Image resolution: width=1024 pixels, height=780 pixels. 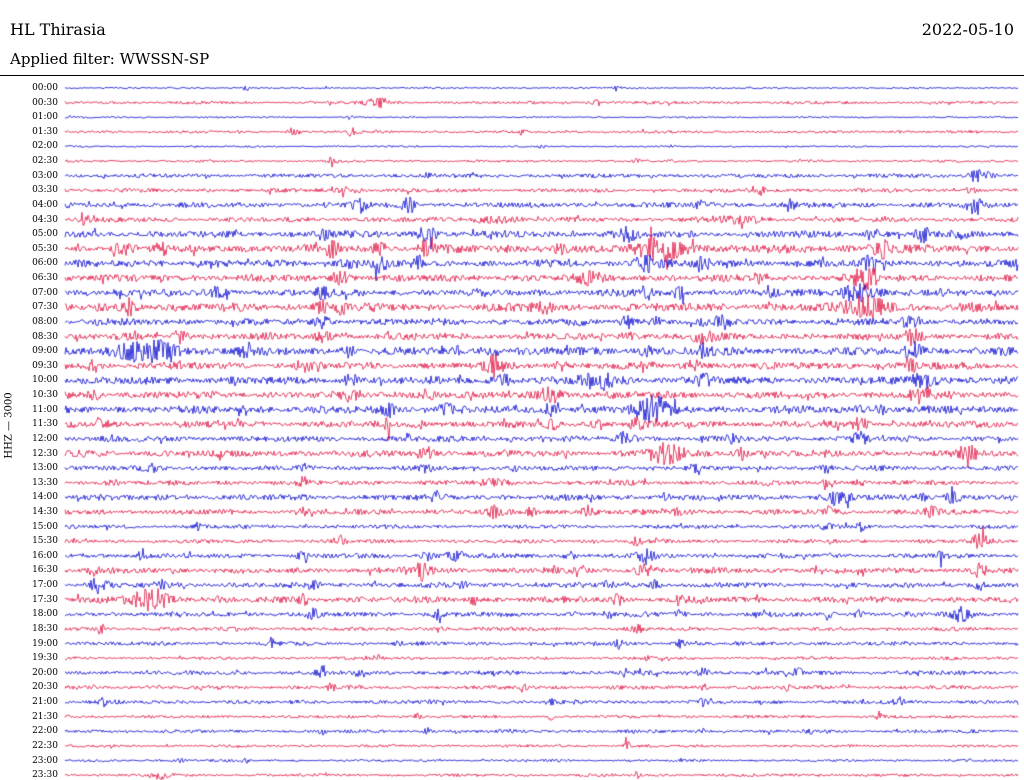 What do you see at coordinates (45, 248) in the screenshot?
I see `time-label: 05:30` at bounding box center [45, 248].